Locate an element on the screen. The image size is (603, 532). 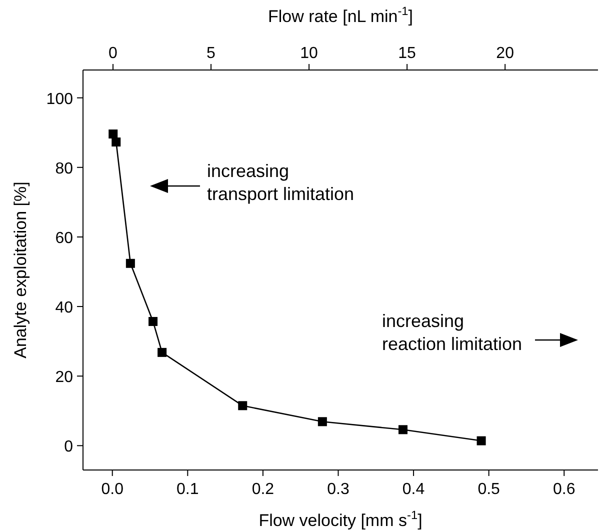
y-tick-label: 80 is located at coordinates (64, 169).